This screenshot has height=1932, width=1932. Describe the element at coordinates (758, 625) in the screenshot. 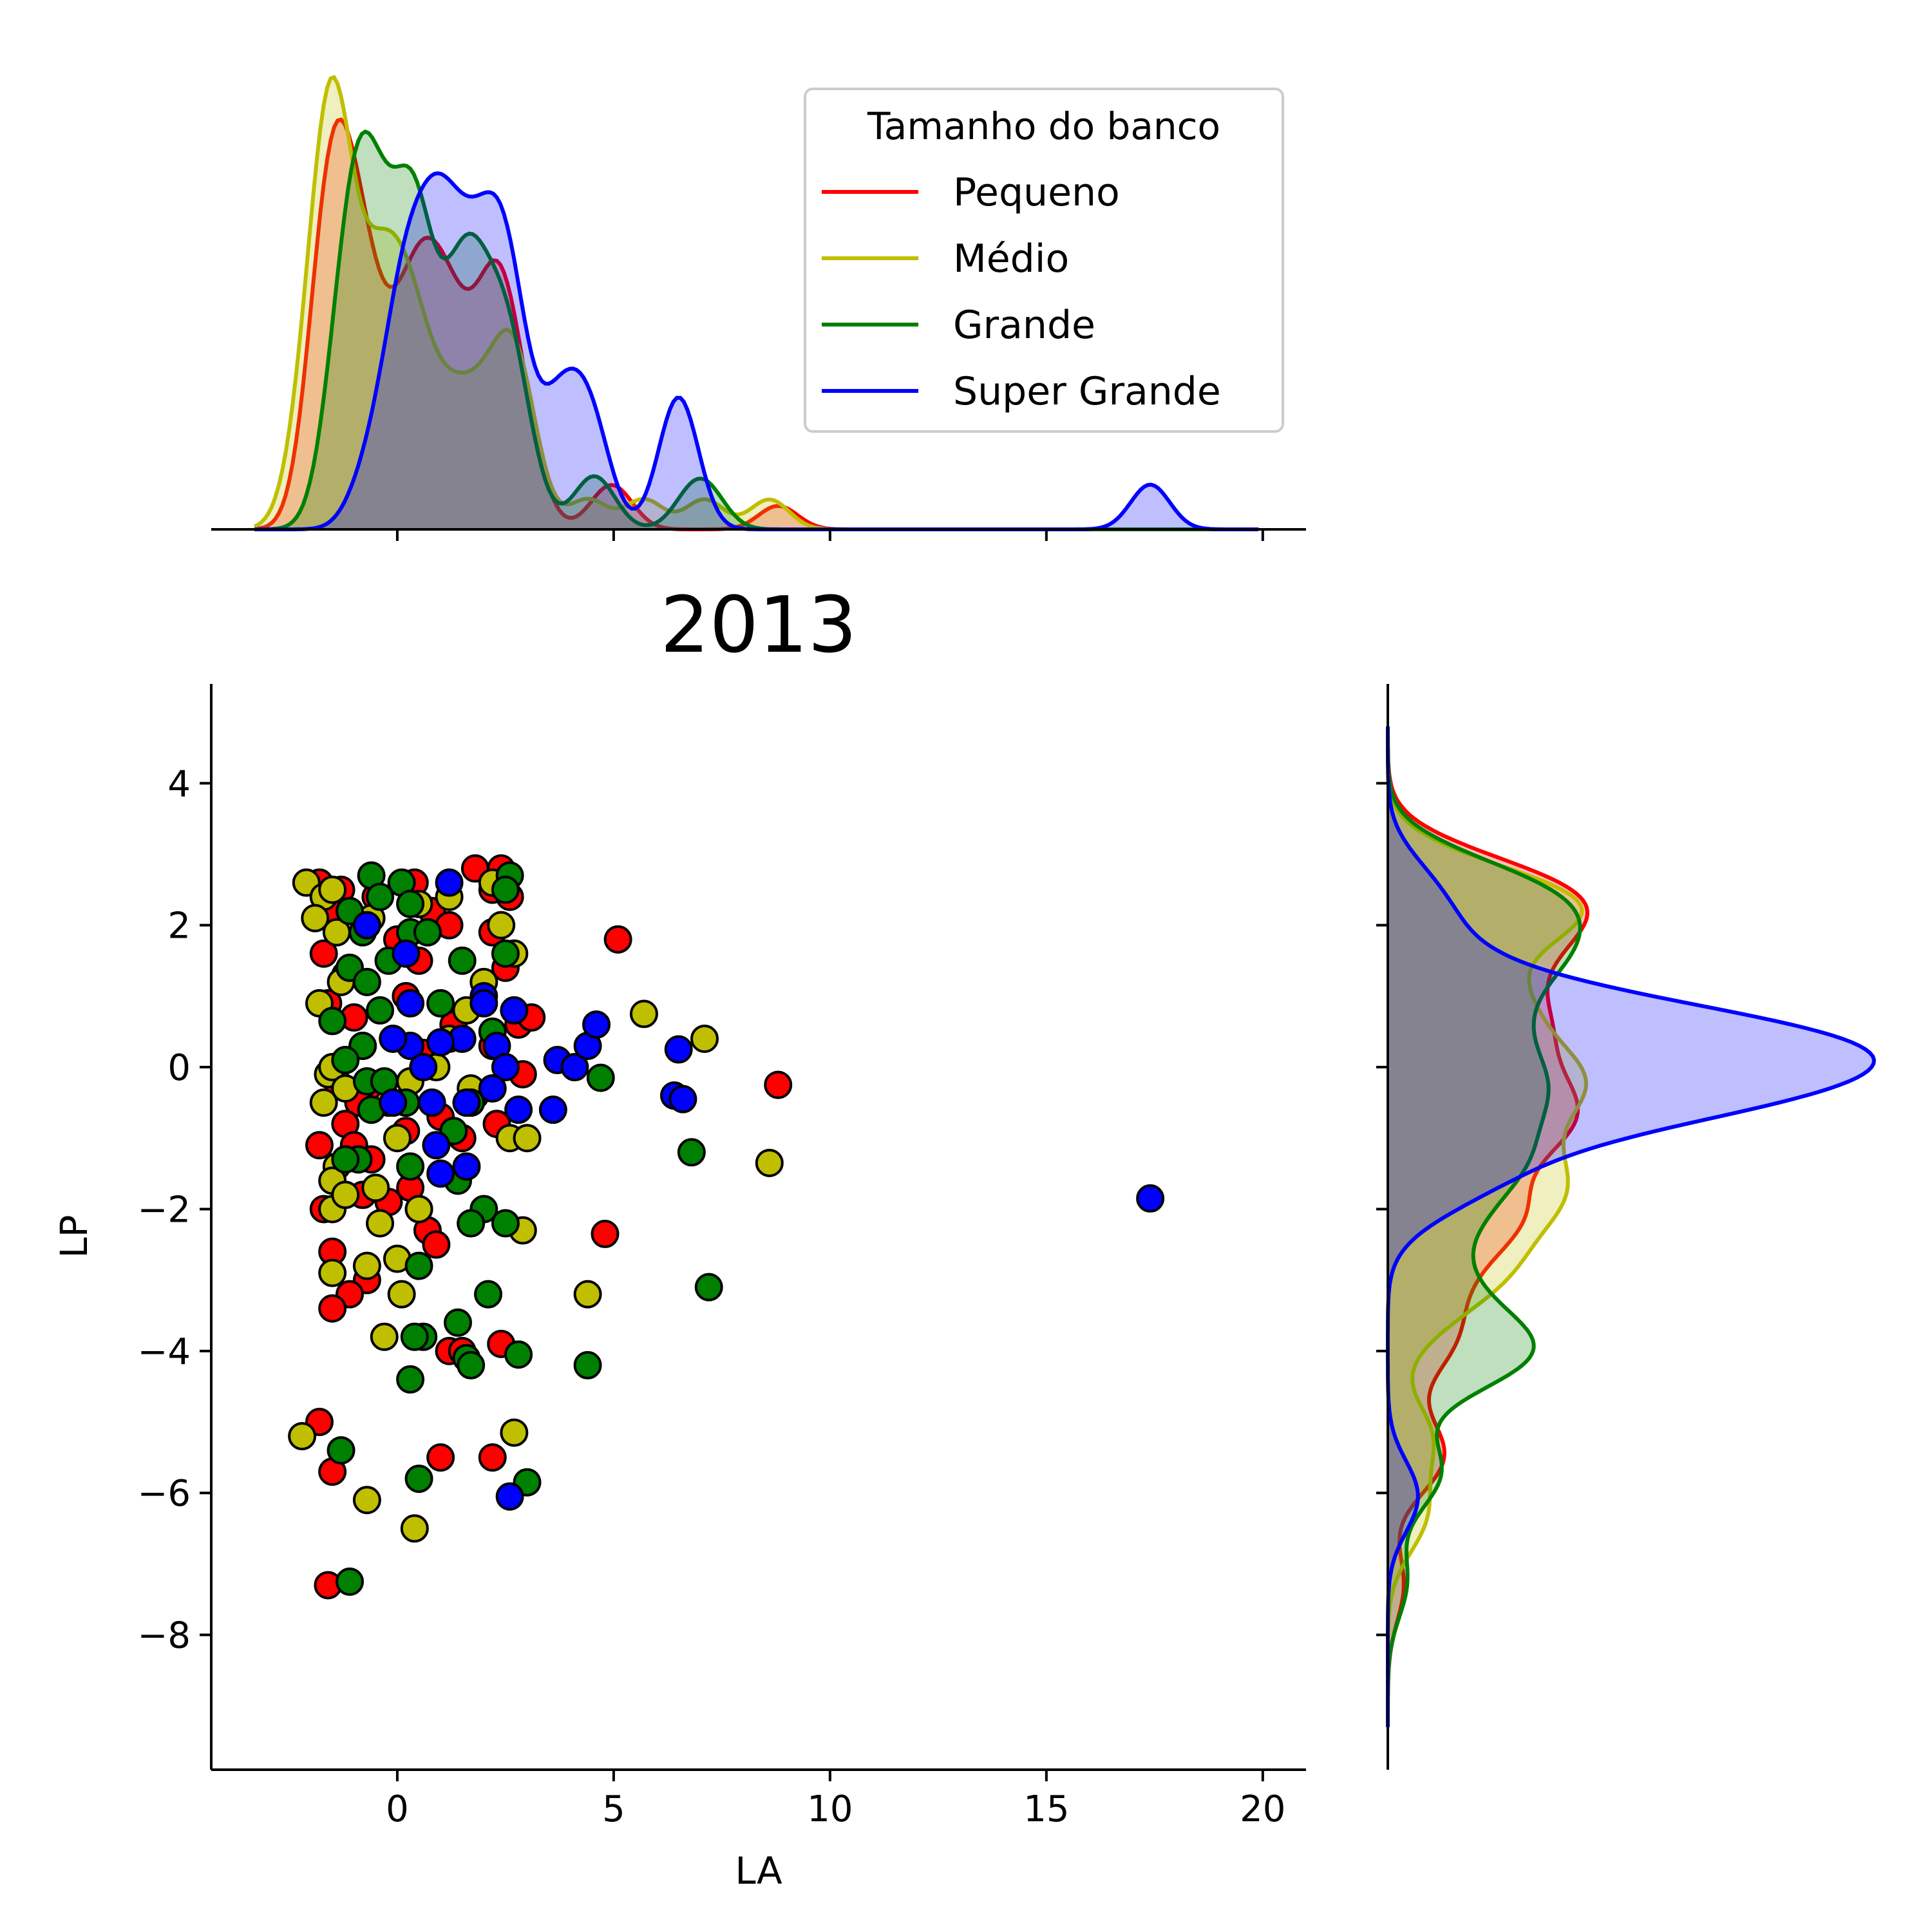

I see `chart-title: 2013` at that location.